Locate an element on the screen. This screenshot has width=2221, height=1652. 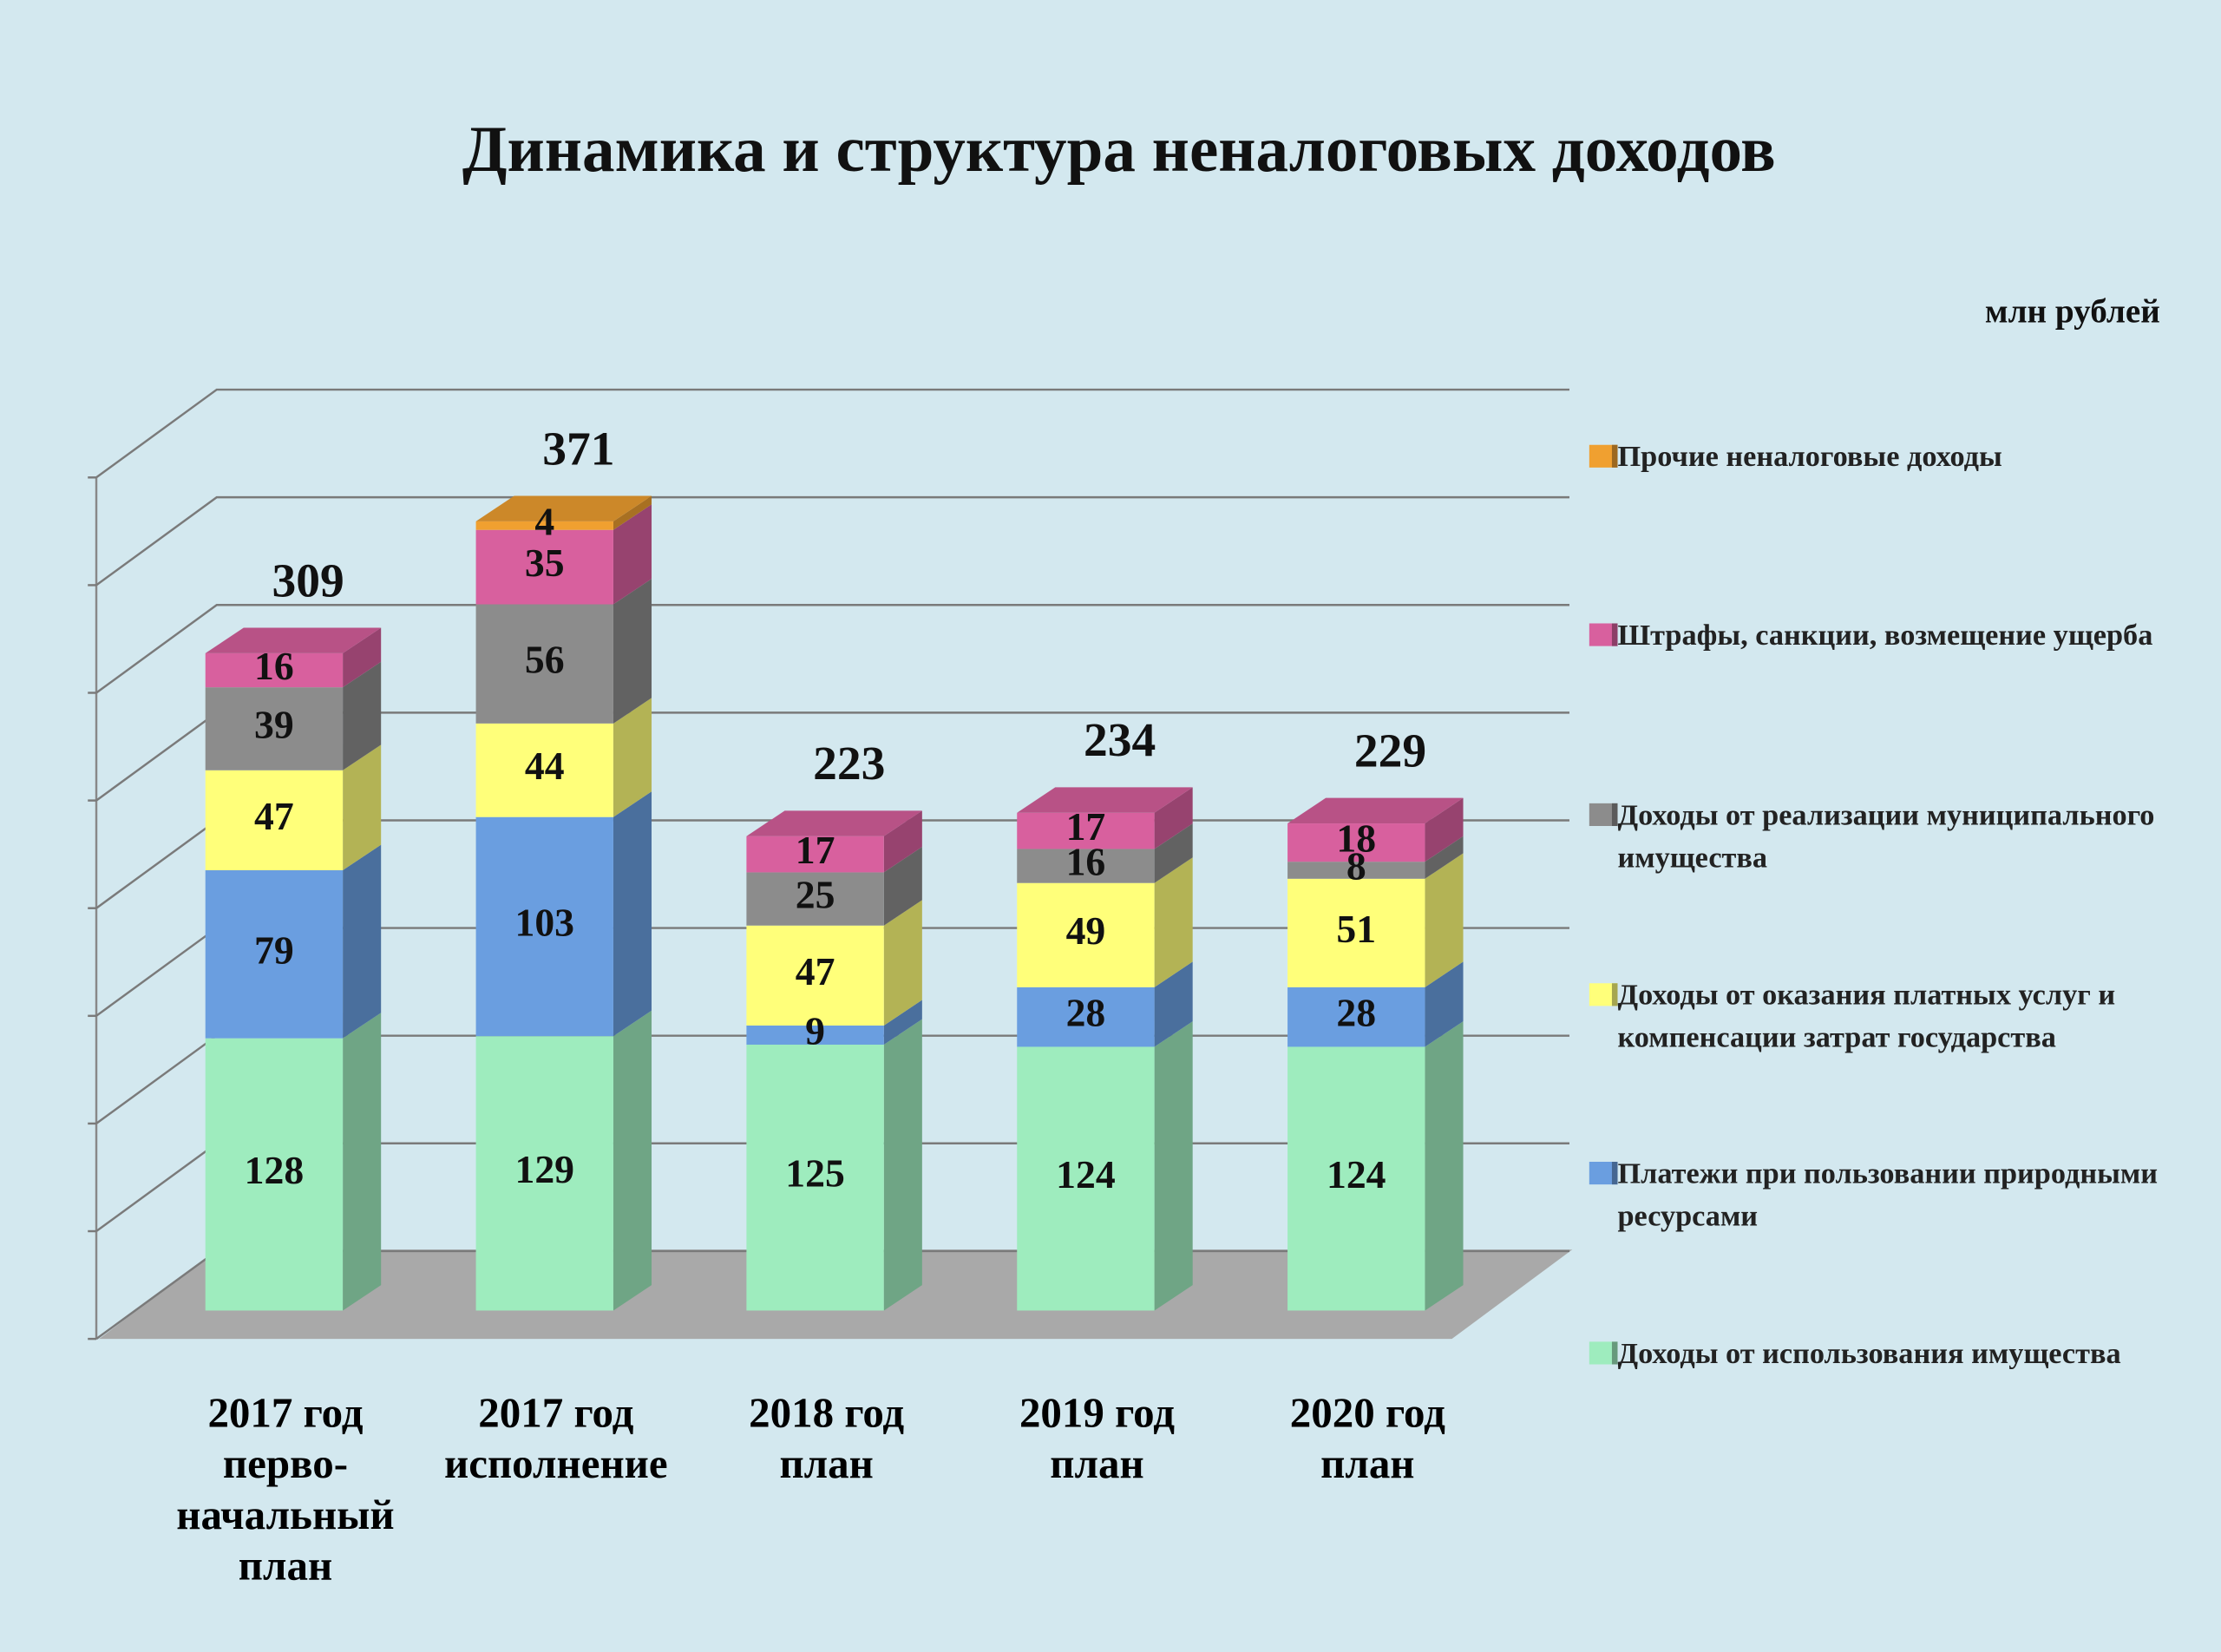
data-label: 25 is located at coordinates (815, 895).